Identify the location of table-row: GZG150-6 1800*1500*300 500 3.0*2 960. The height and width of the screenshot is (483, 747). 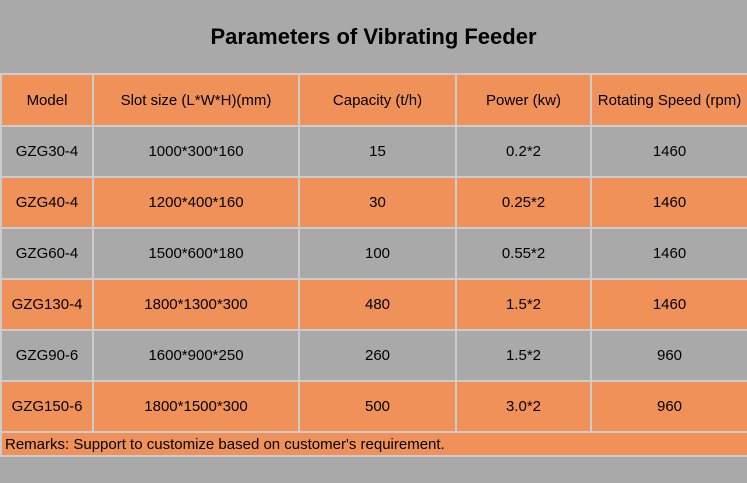
(373, 406).